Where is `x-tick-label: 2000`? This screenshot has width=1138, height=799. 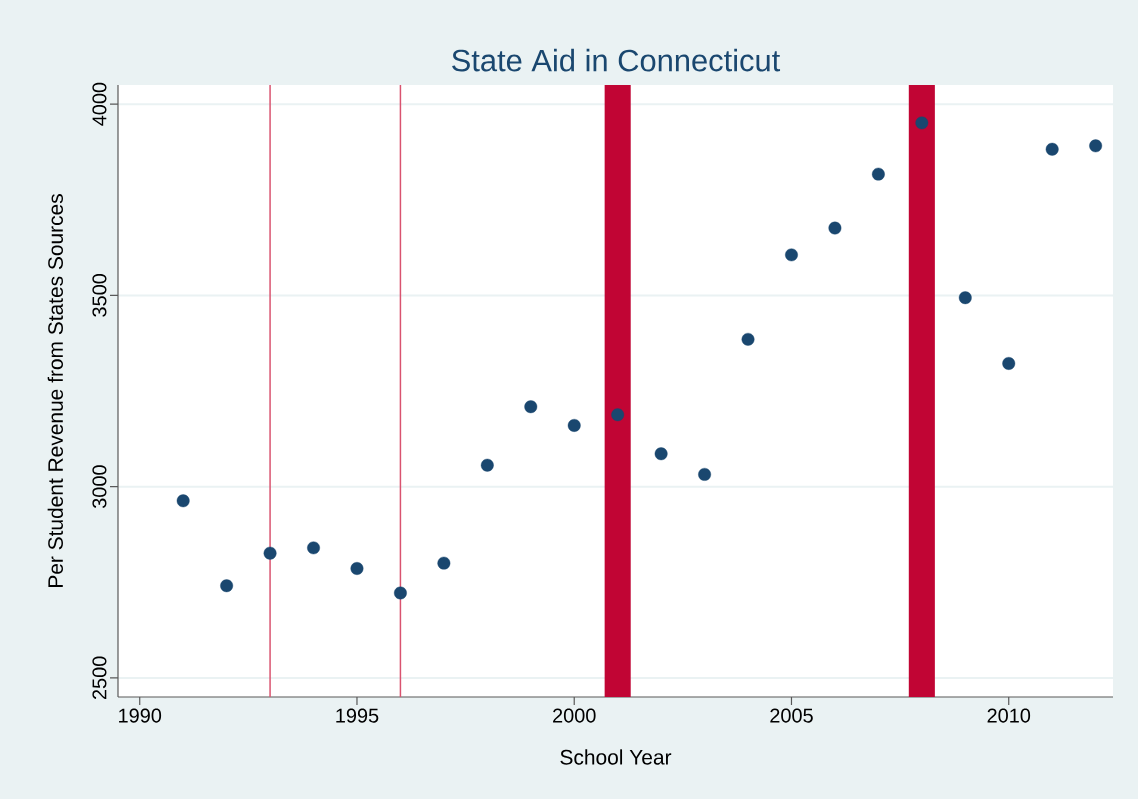 x-tick-label: 2000 is located at coordinates (574, 715).